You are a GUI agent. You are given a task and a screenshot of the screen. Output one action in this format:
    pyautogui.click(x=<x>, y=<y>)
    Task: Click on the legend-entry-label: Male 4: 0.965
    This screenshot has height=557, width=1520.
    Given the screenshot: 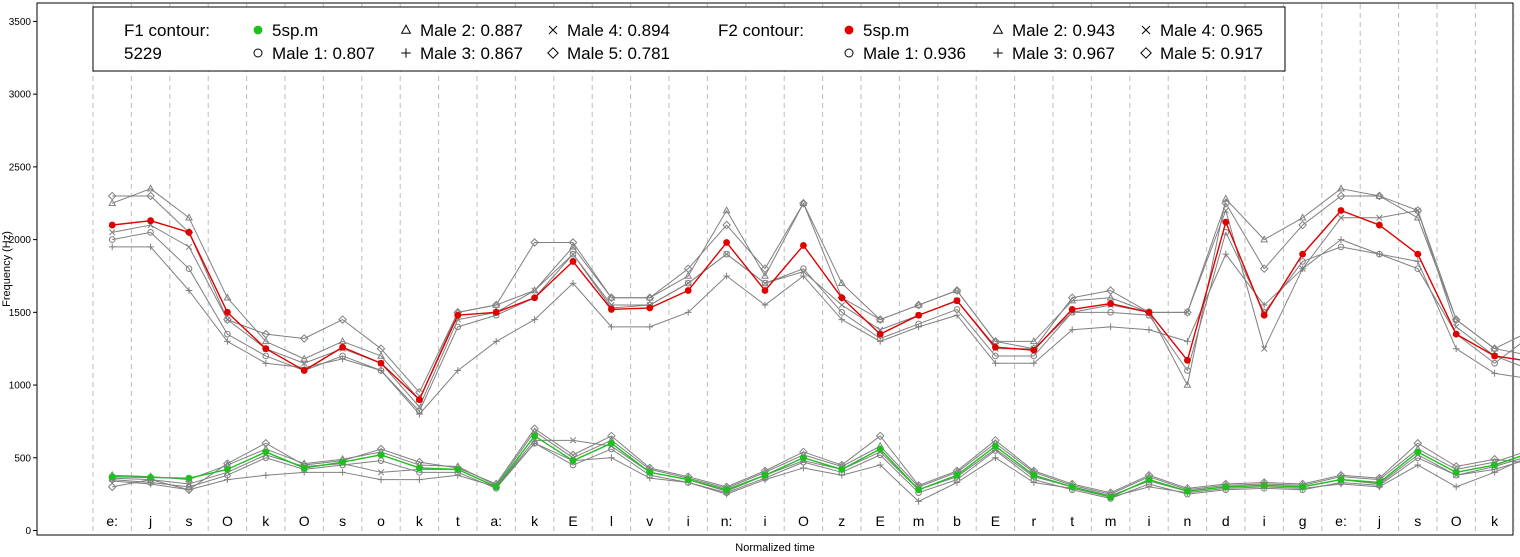 What is the action you would take?
    pyautogui.click(x=1211, y=30)
    